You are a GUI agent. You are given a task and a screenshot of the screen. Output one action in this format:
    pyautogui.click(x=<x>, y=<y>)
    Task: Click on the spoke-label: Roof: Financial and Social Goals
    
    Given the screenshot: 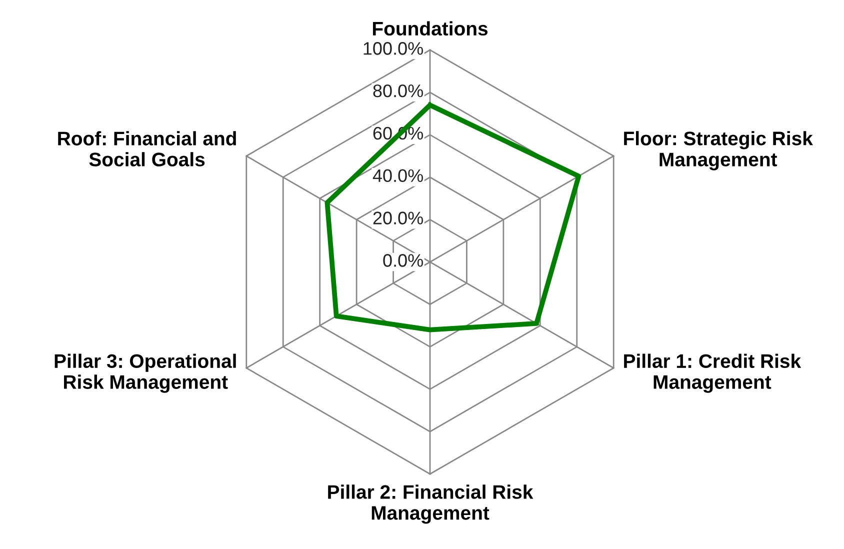 What is the action you would take?
    pyautogui.click(x=147, y=148)
    